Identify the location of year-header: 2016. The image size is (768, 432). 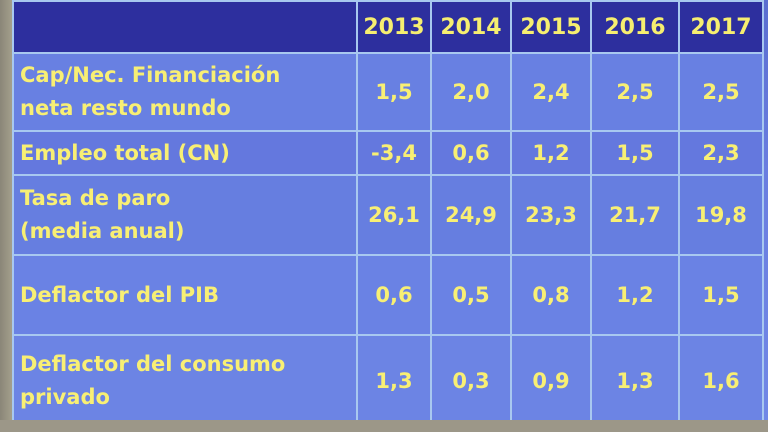
(635, 27).